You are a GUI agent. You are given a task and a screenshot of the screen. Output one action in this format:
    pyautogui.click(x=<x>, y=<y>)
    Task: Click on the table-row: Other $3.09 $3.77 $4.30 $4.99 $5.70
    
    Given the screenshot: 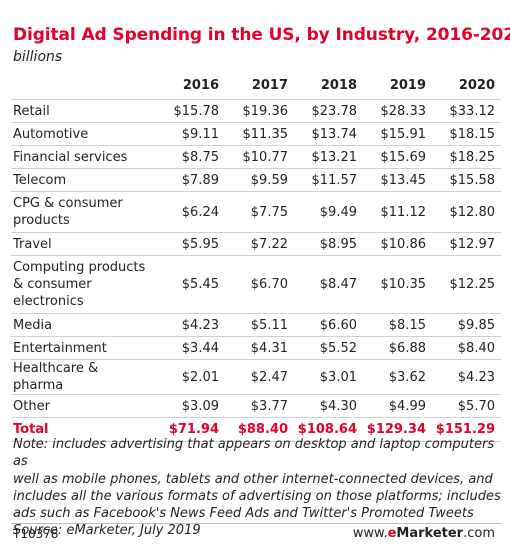 What is the action you would take?
    pyautogui.click(x=256, y=406)
    